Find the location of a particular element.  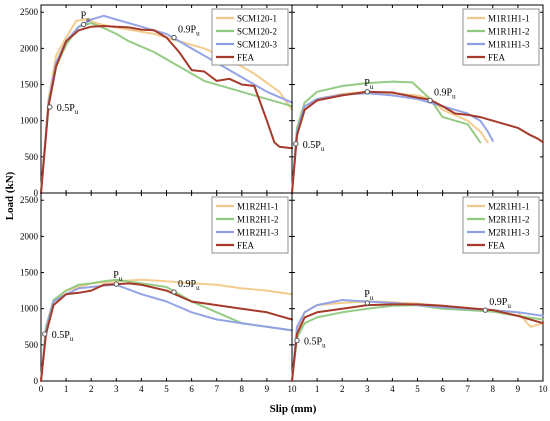

legend: M2R1H1-1 M2R1H1-2 M2R1H1-3 FEA is located at coordinates (501, 225).